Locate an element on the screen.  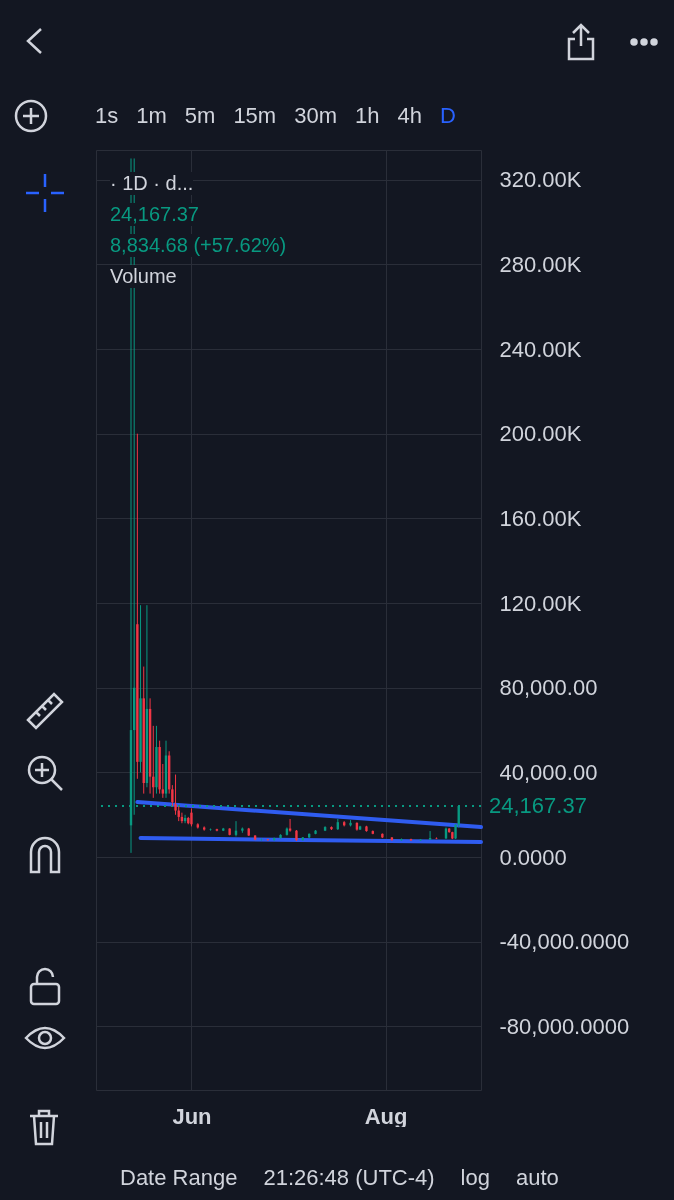
text: 21:26:48 (UTC-4) is located at coordinates (349, 1177).